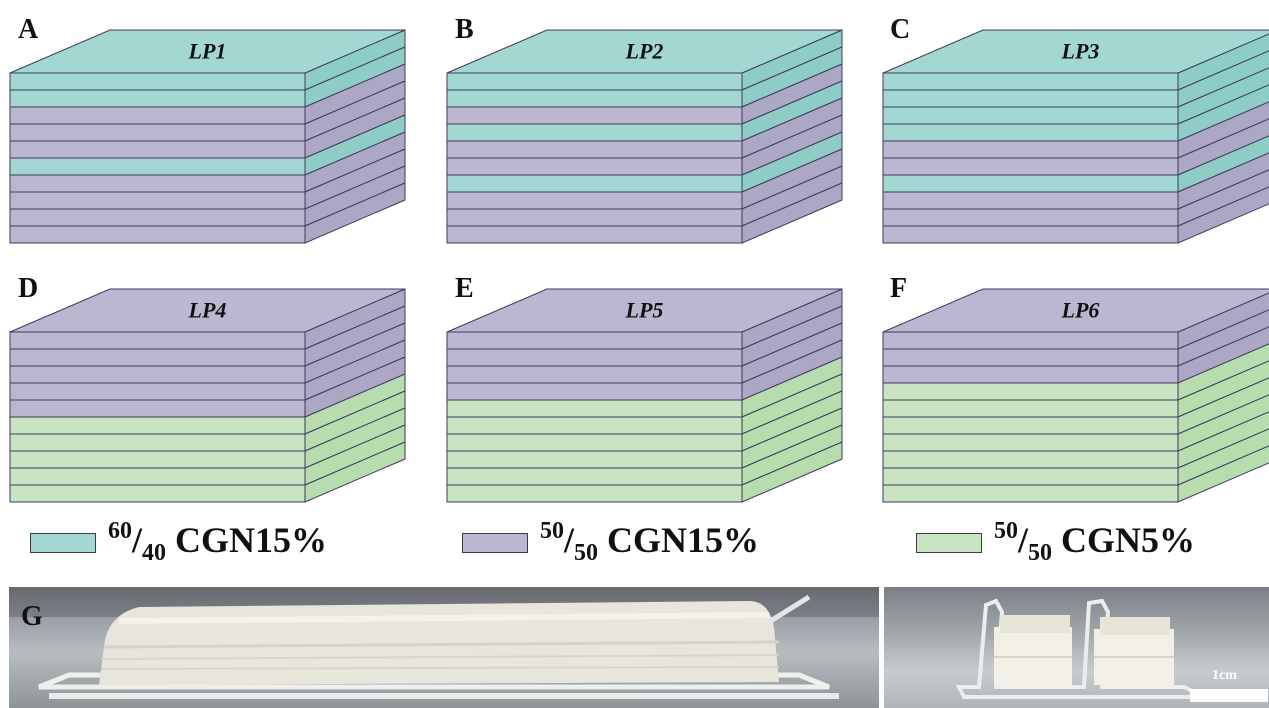 The width and height of the screenshot is (1269, 708). I want to click on scale-bar, so click(1229, 695).